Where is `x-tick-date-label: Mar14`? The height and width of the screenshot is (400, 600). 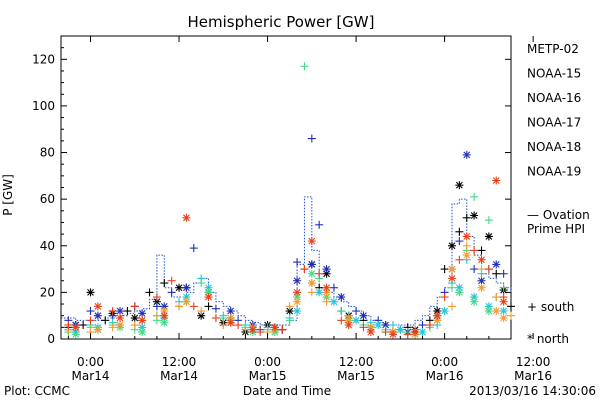
x-tick-date-label: Mar14 is located at coordinates (91, 376).